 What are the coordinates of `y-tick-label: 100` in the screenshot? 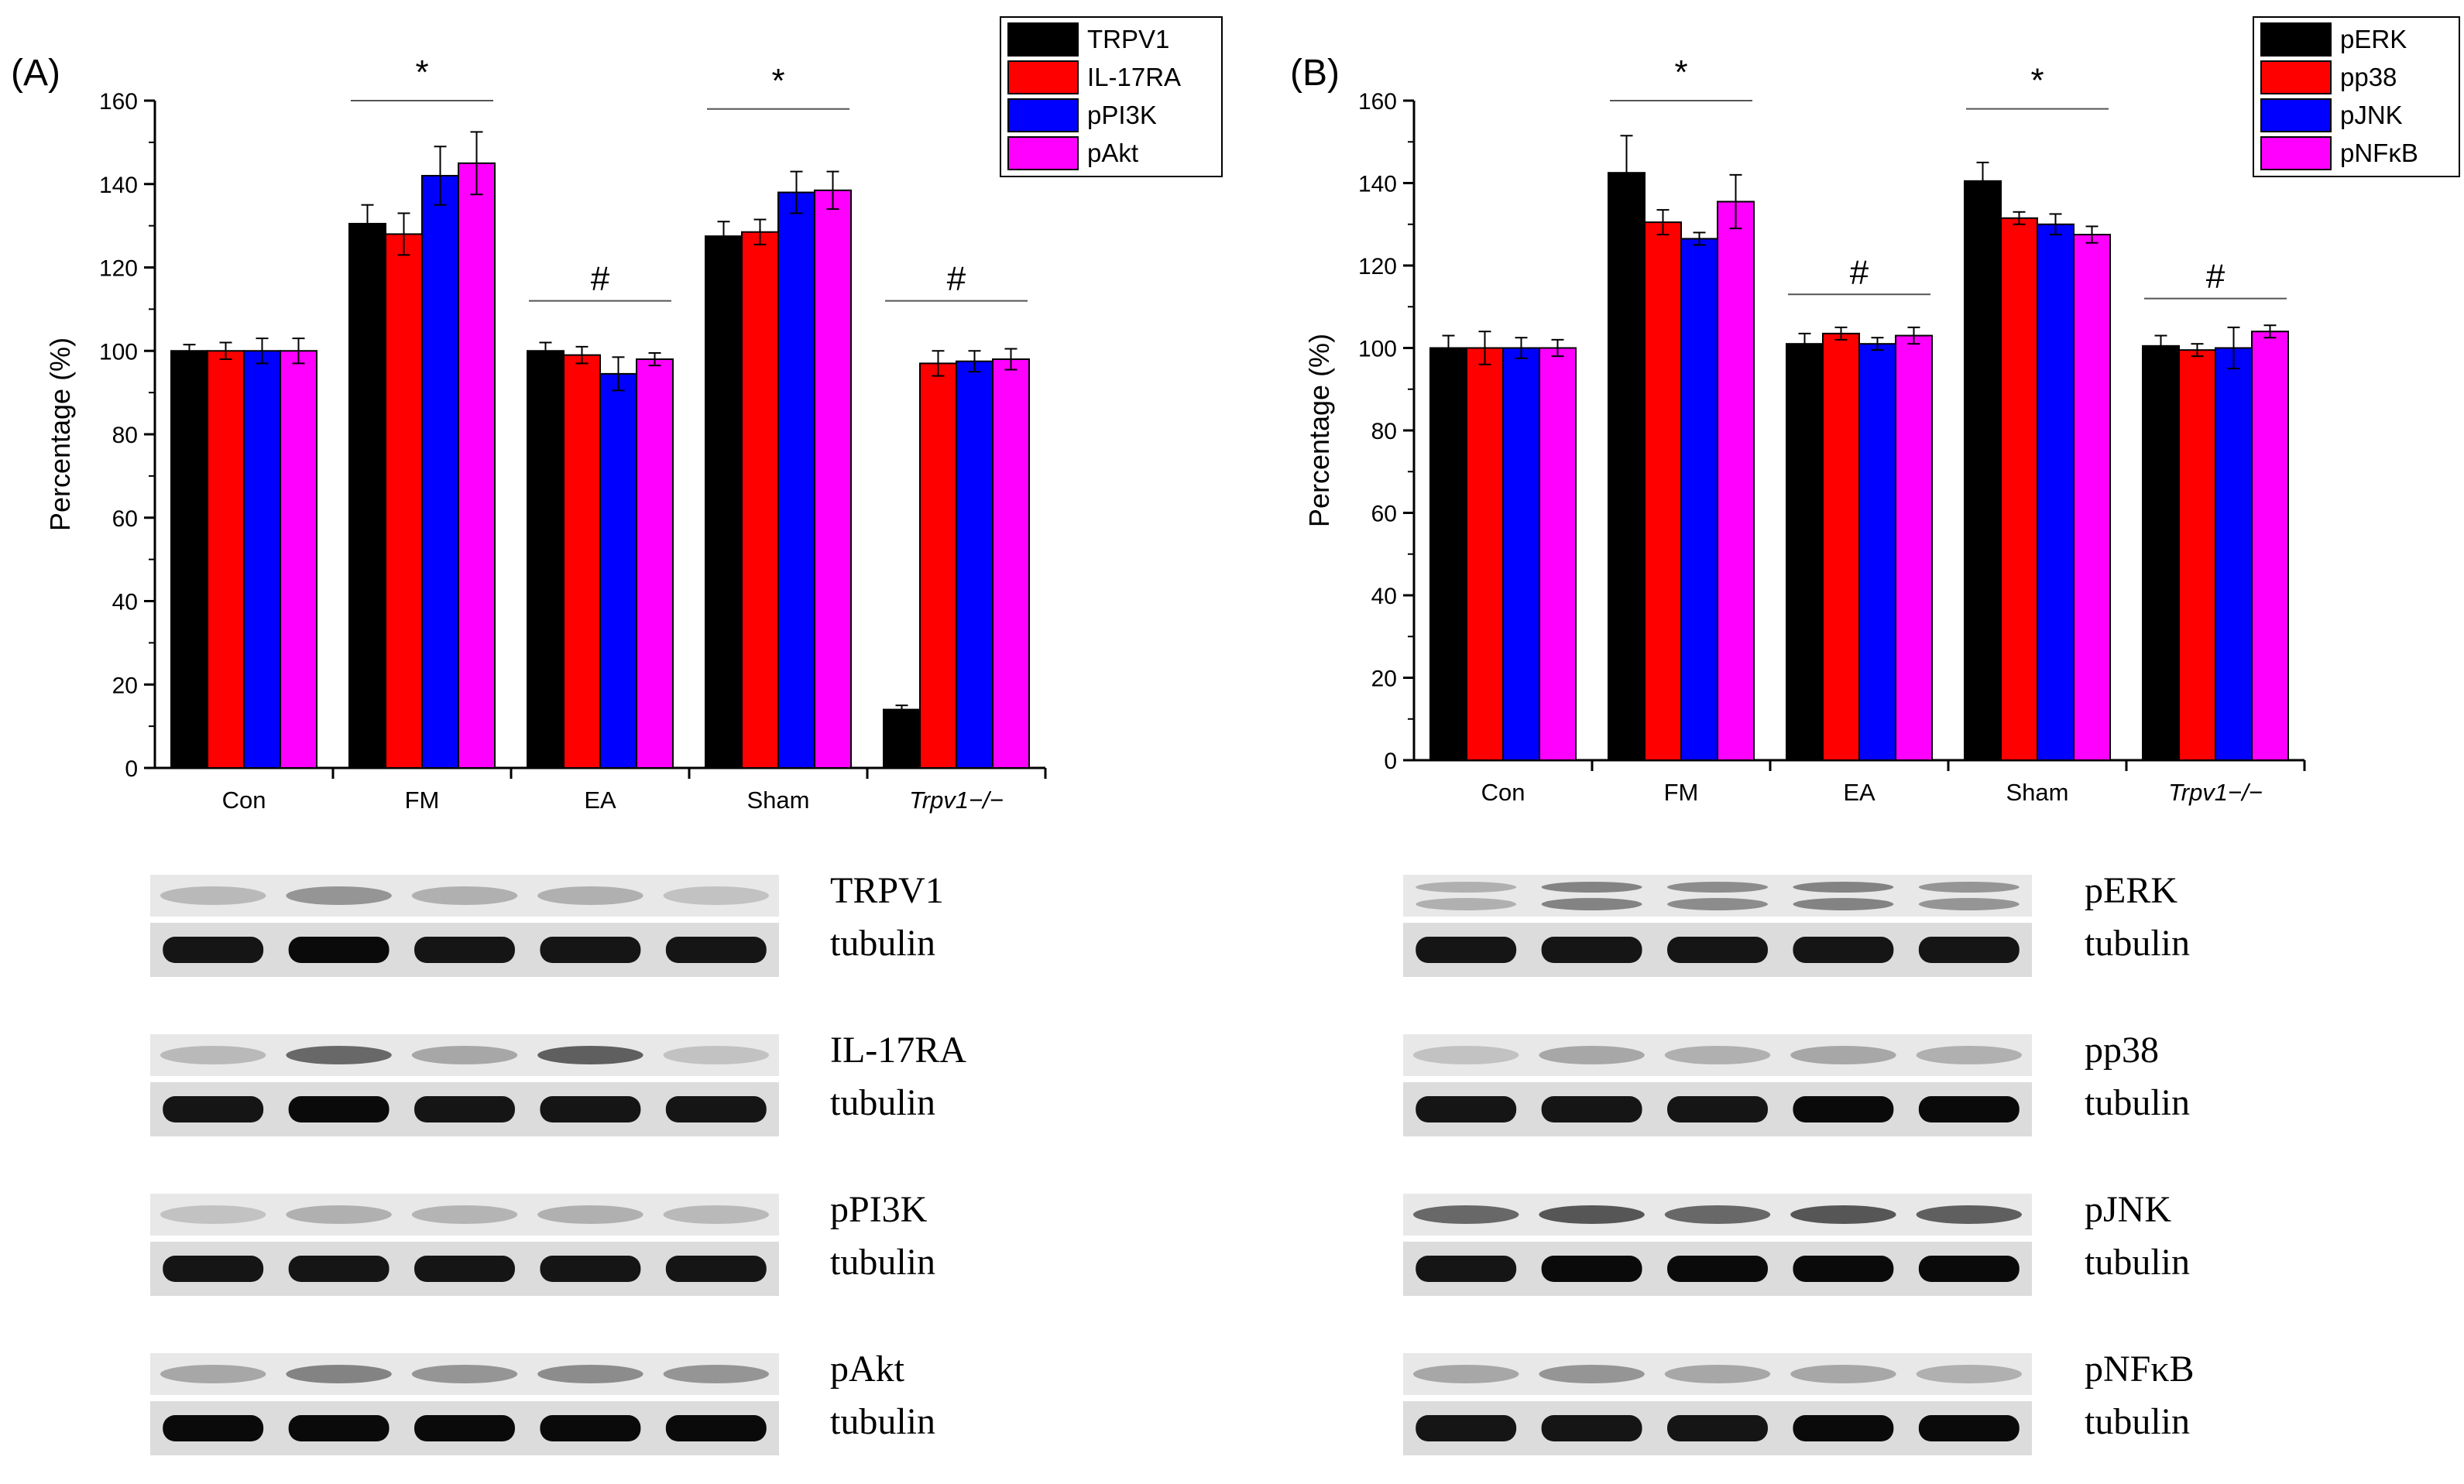 It's located at (1377, 349).